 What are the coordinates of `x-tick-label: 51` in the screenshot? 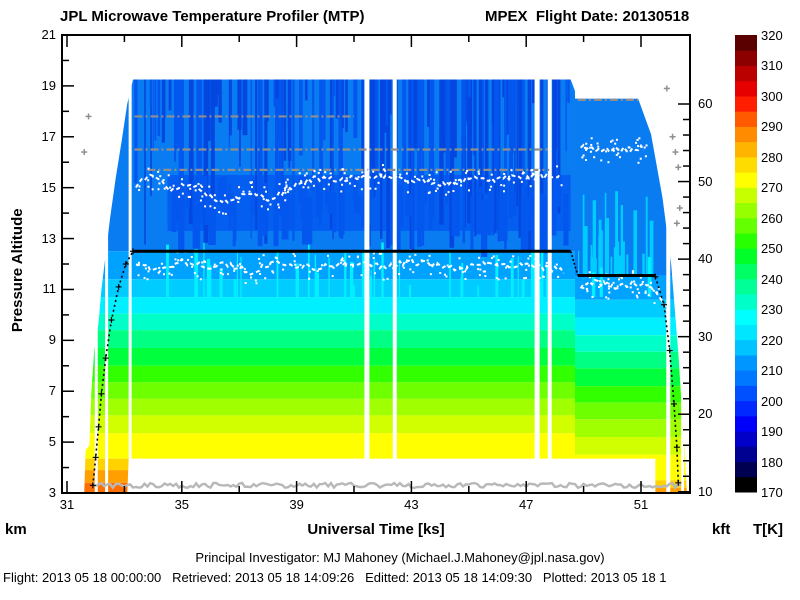 It's located at (641, 504).